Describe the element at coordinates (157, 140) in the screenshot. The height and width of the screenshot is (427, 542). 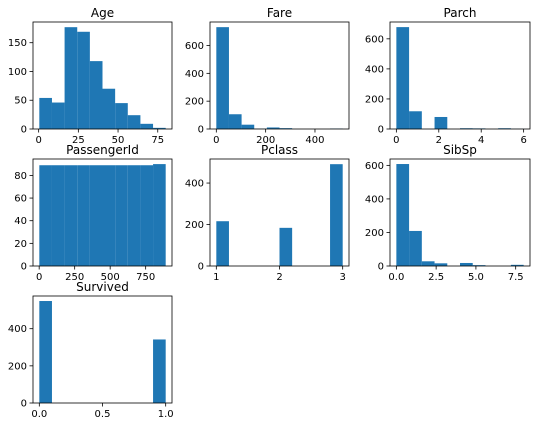
I see `age-xtick-label-3: 75` at that location.